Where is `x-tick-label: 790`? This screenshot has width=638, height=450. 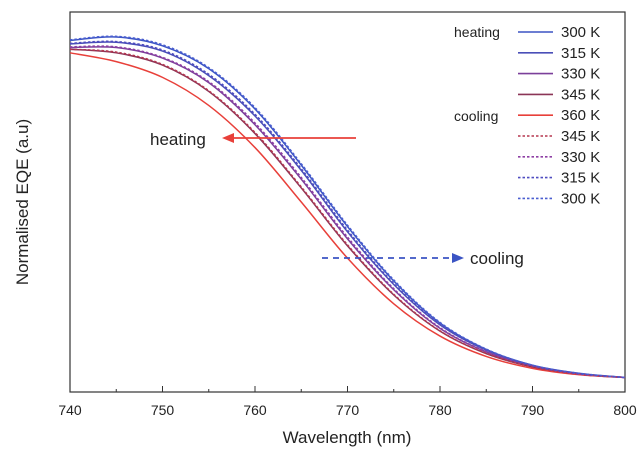
x-tick-label: 790 is located at coordinates (533, 410).